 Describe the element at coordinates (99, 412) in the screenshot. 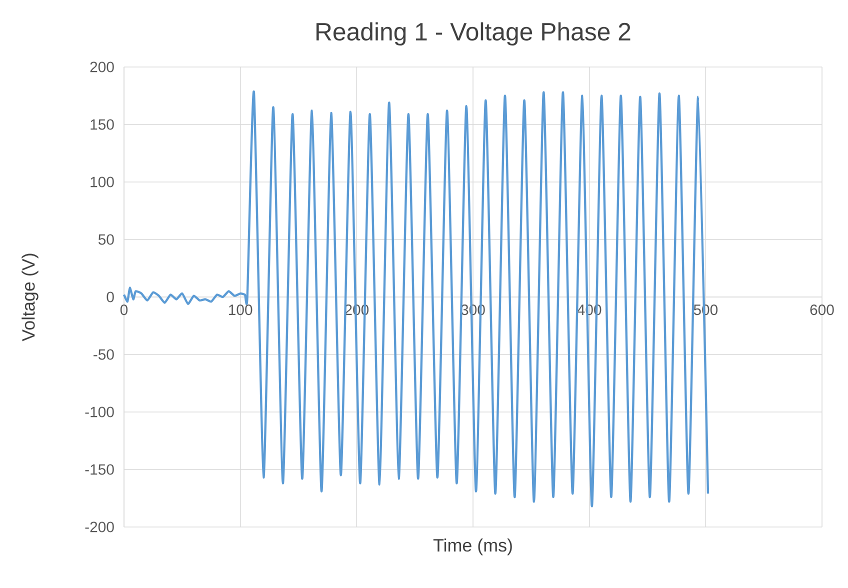

I see `y-tick-label: -100` at that location.